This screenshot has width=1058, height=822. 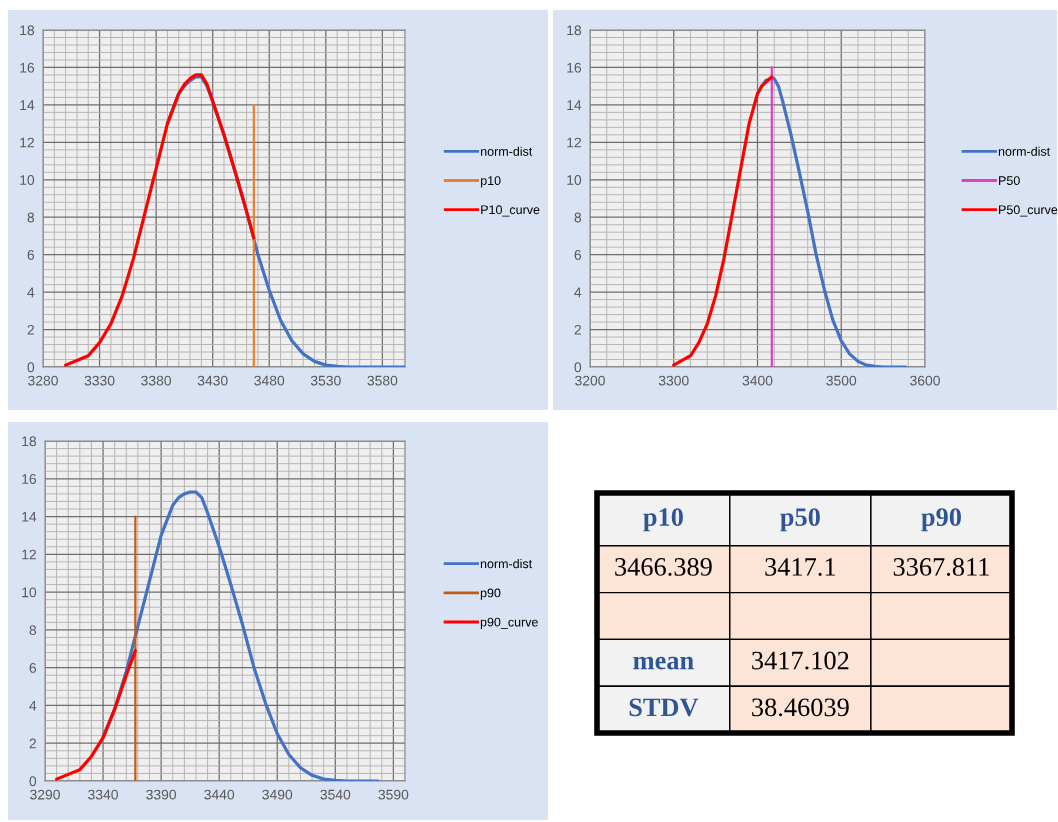 What do you see at coordinates (269, 380) in the screenshot?
I see `x-tick-label: 3480` at bounding box center [269, 380].